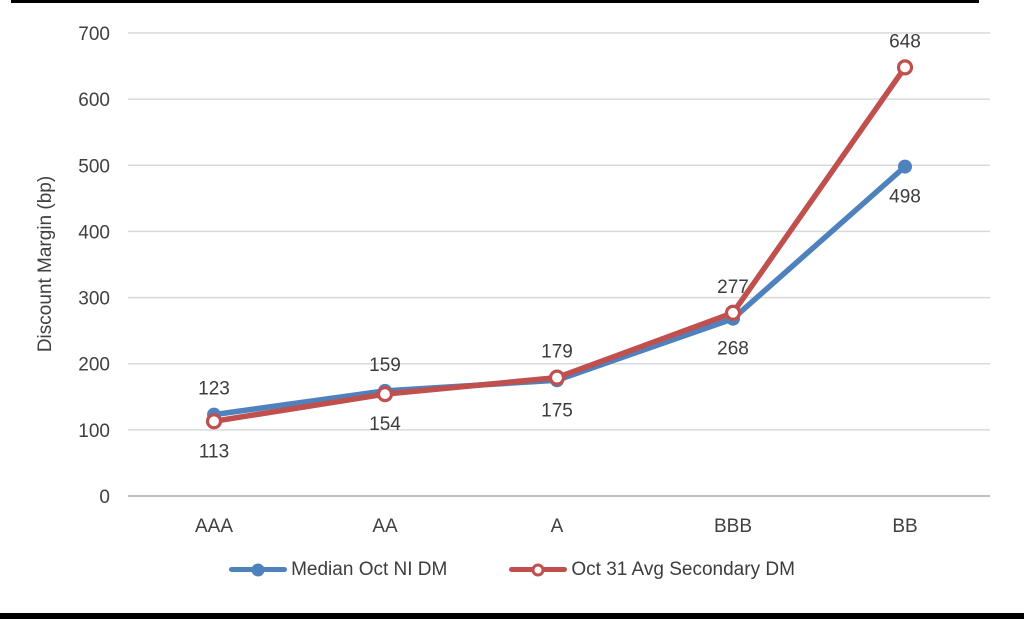 This screenshot has height=619, width=1024. I want to click on x-category-label: AA, so click(385, 526).